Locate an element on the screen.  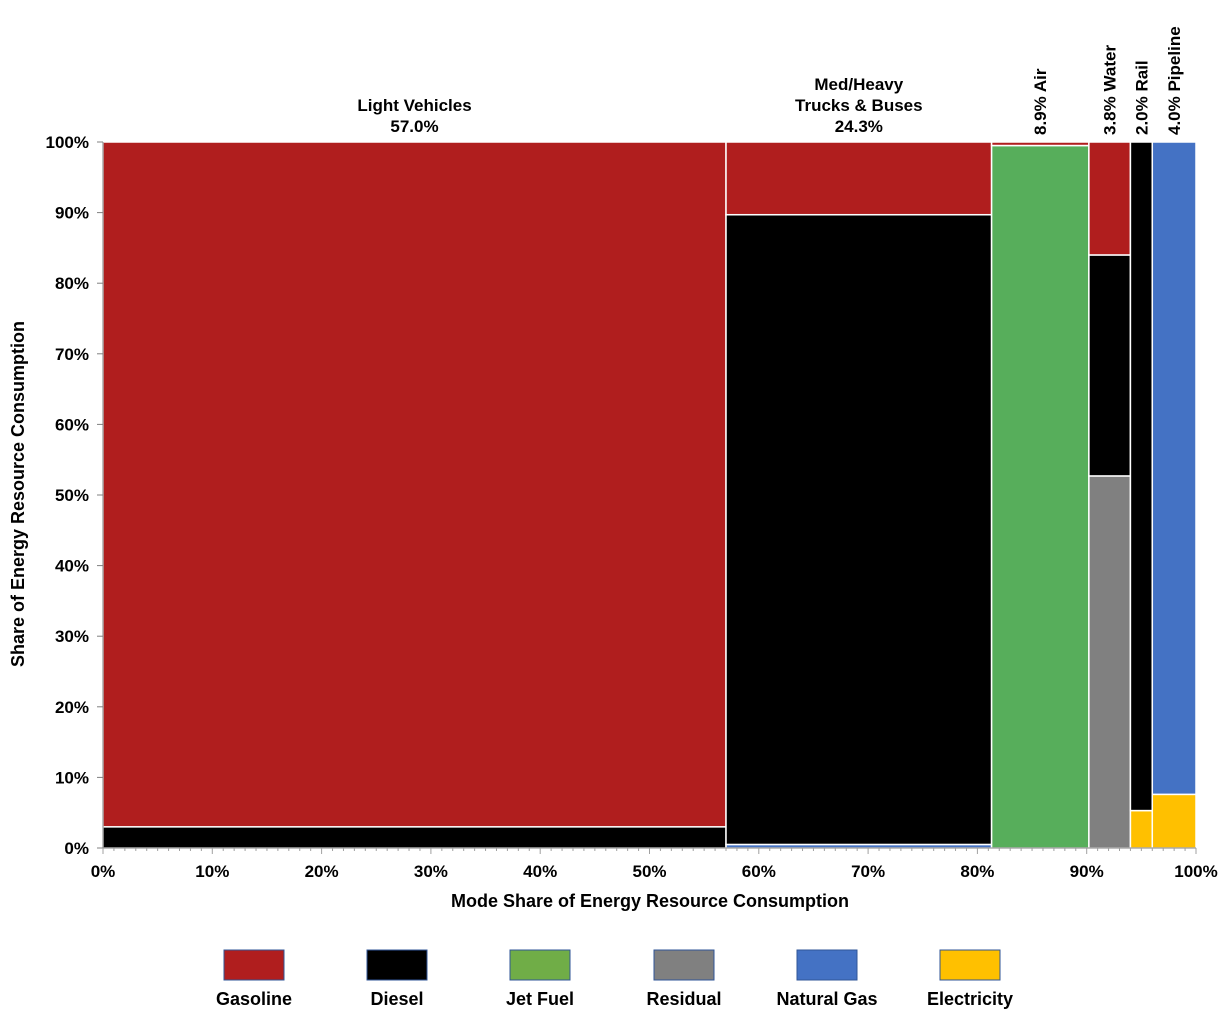
y-tick-label: 40% is located at coordinates (72, 566).